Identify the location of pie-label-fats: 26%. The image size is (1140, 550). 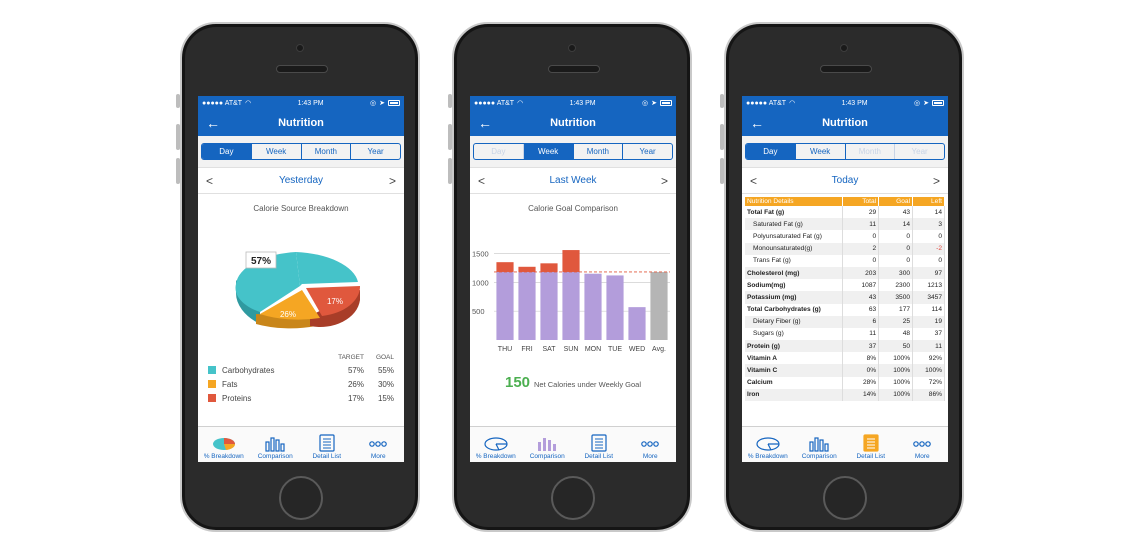
(288, 314).